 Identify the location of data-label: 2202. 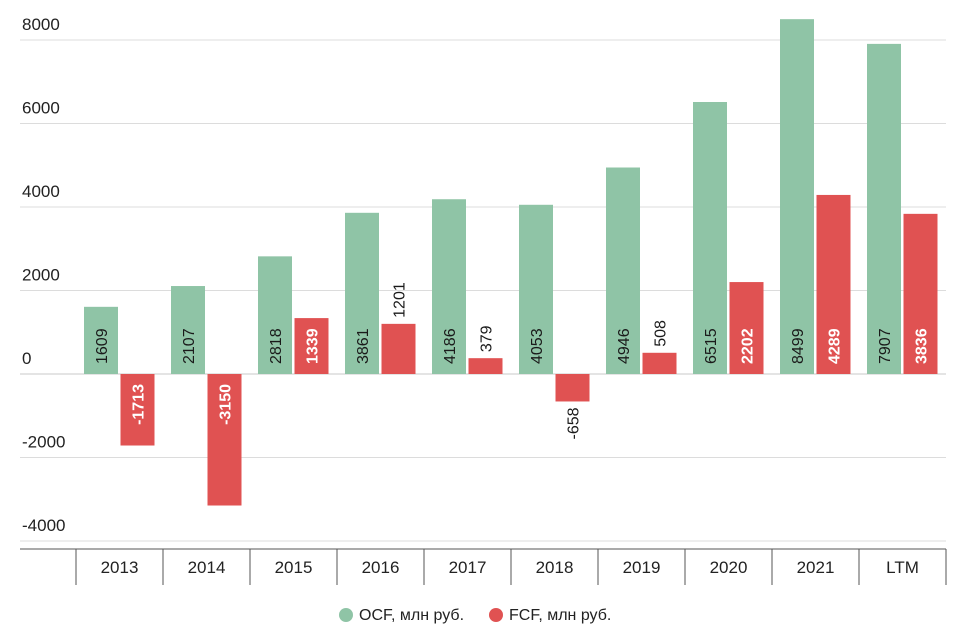
(748, 346).